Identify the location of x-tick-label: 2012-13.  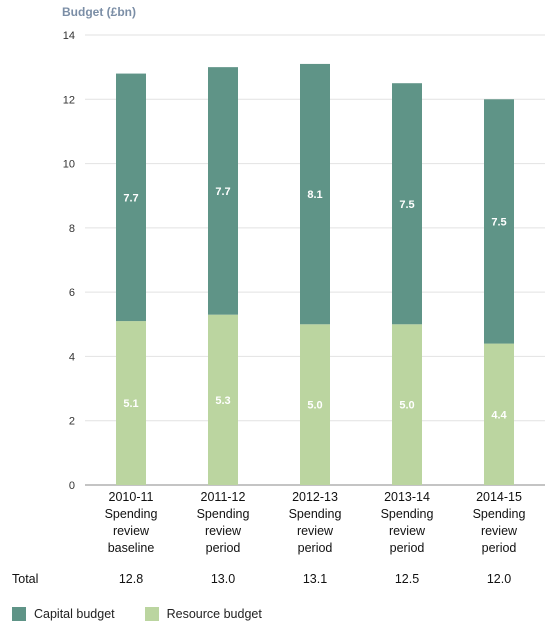
(315, 497).